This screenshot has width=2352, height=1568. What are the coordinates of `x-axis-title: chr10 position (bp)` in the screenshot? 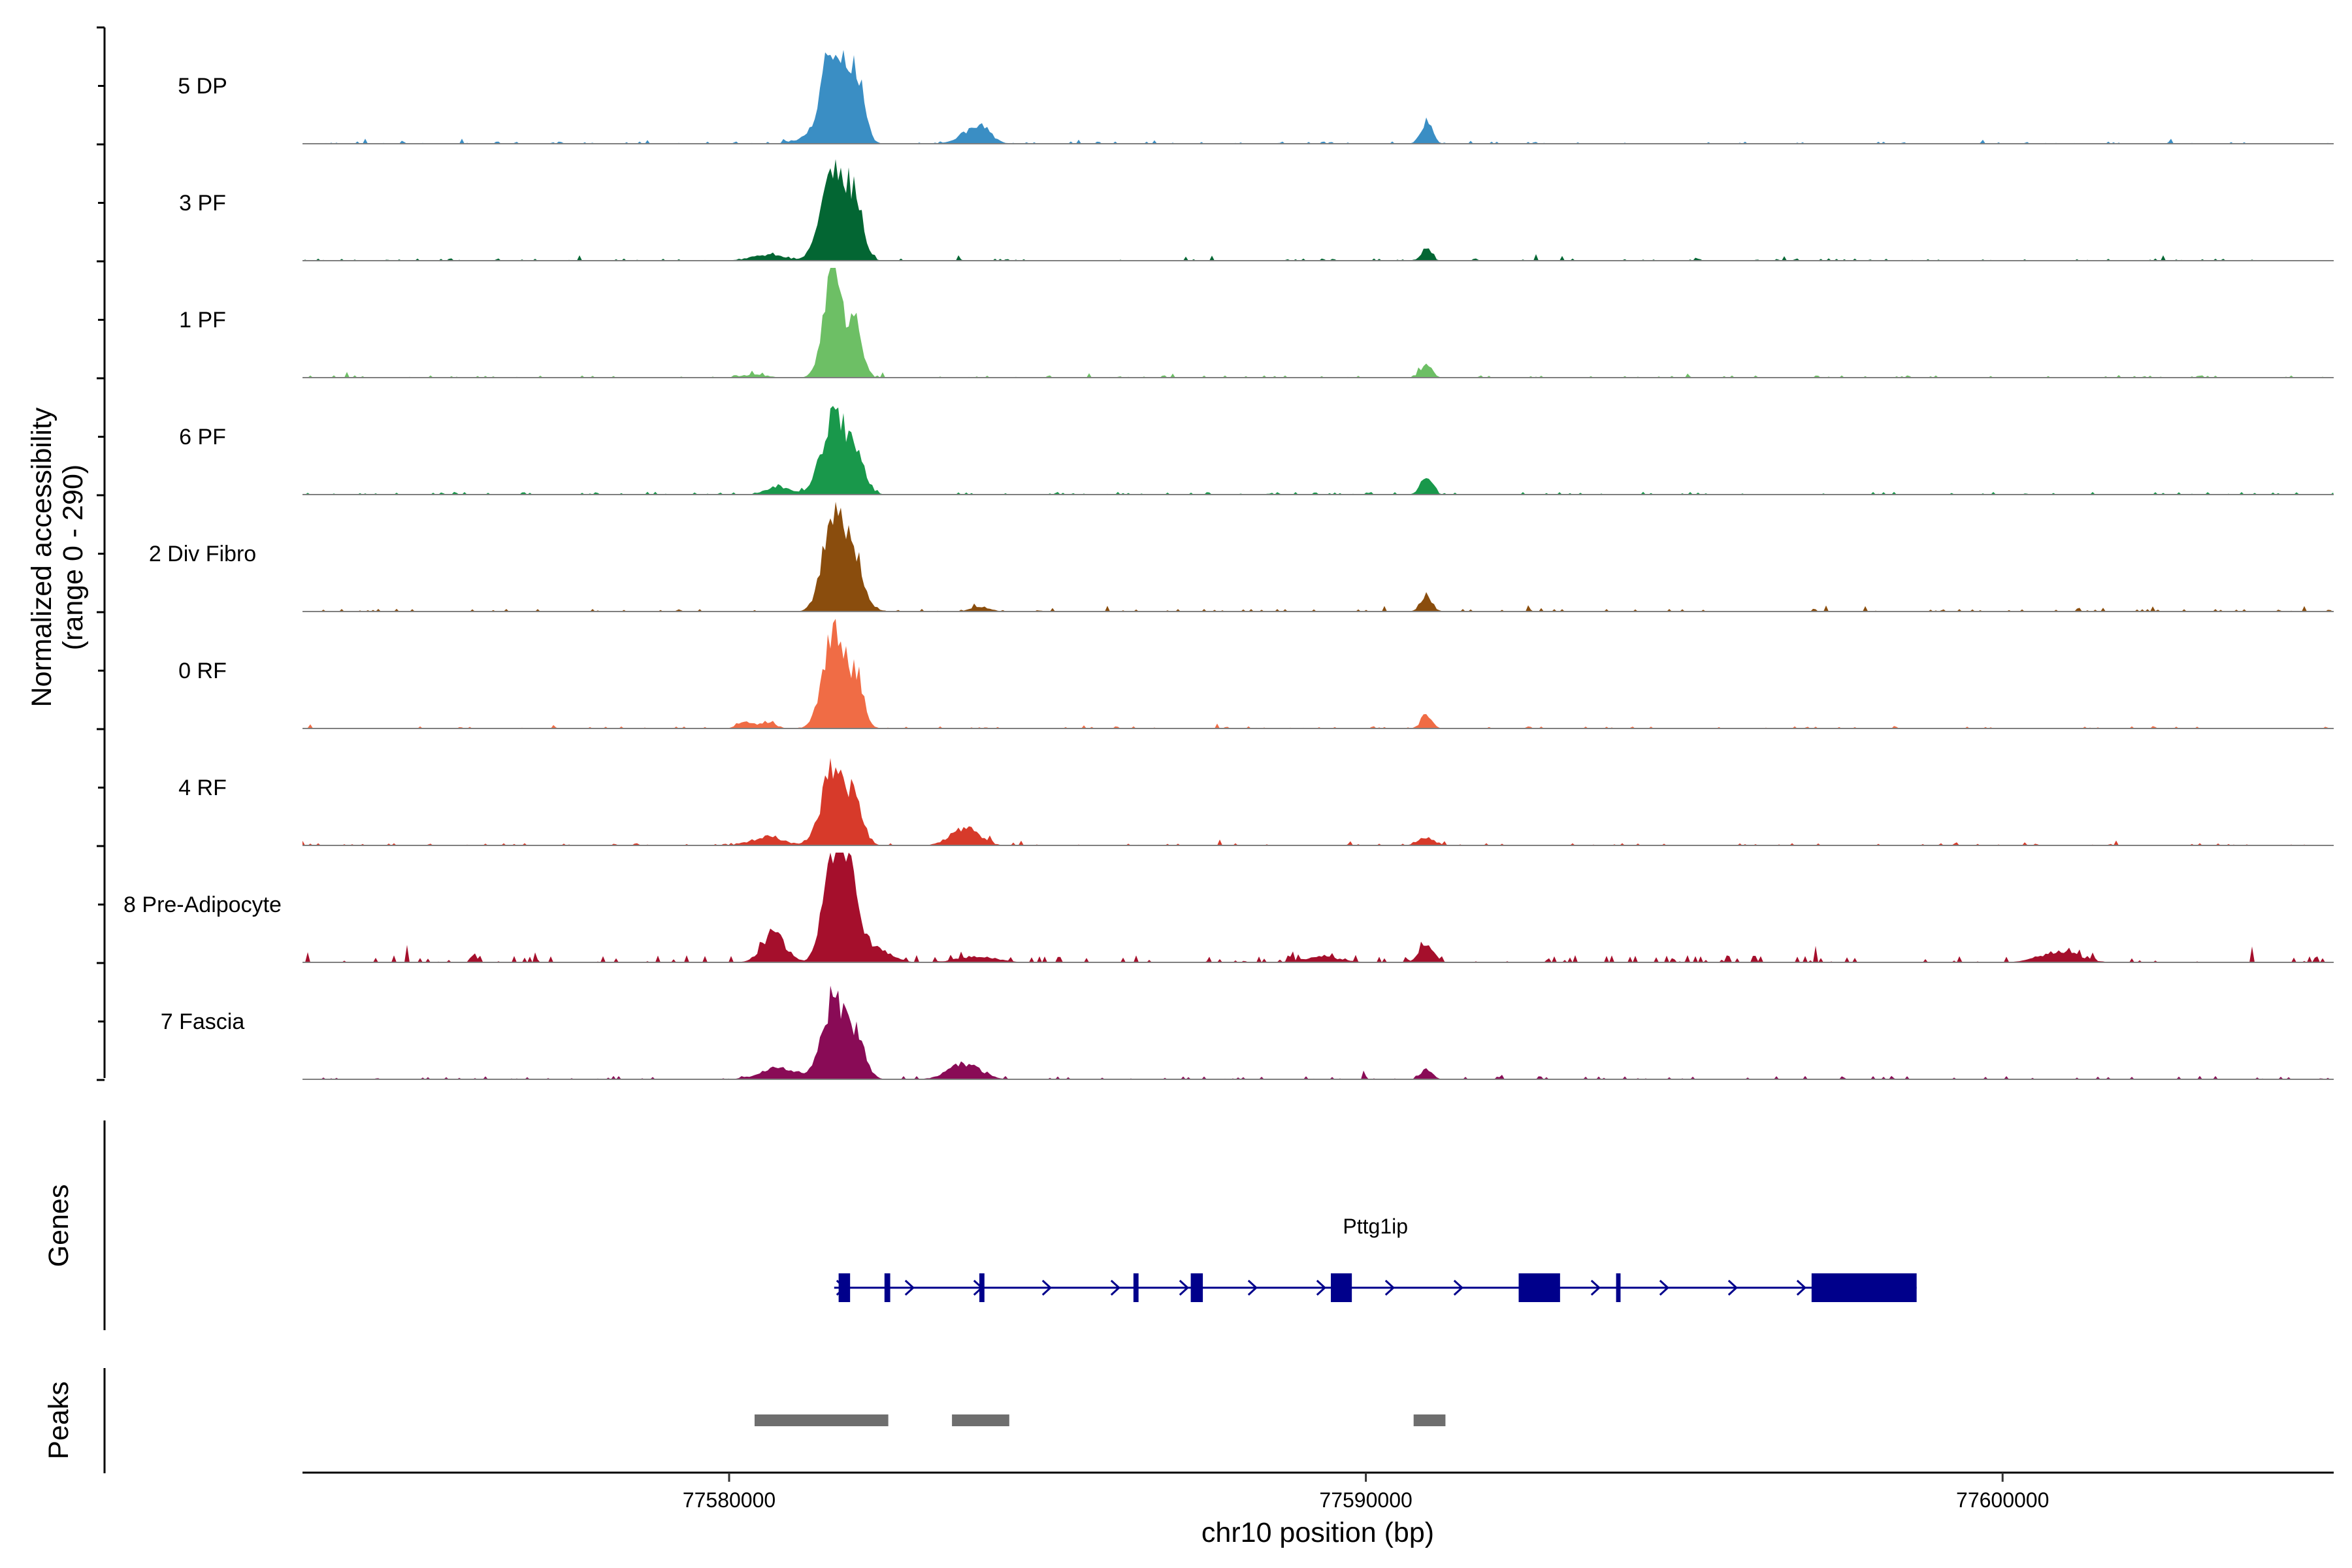 It's located at (1317, 1532).